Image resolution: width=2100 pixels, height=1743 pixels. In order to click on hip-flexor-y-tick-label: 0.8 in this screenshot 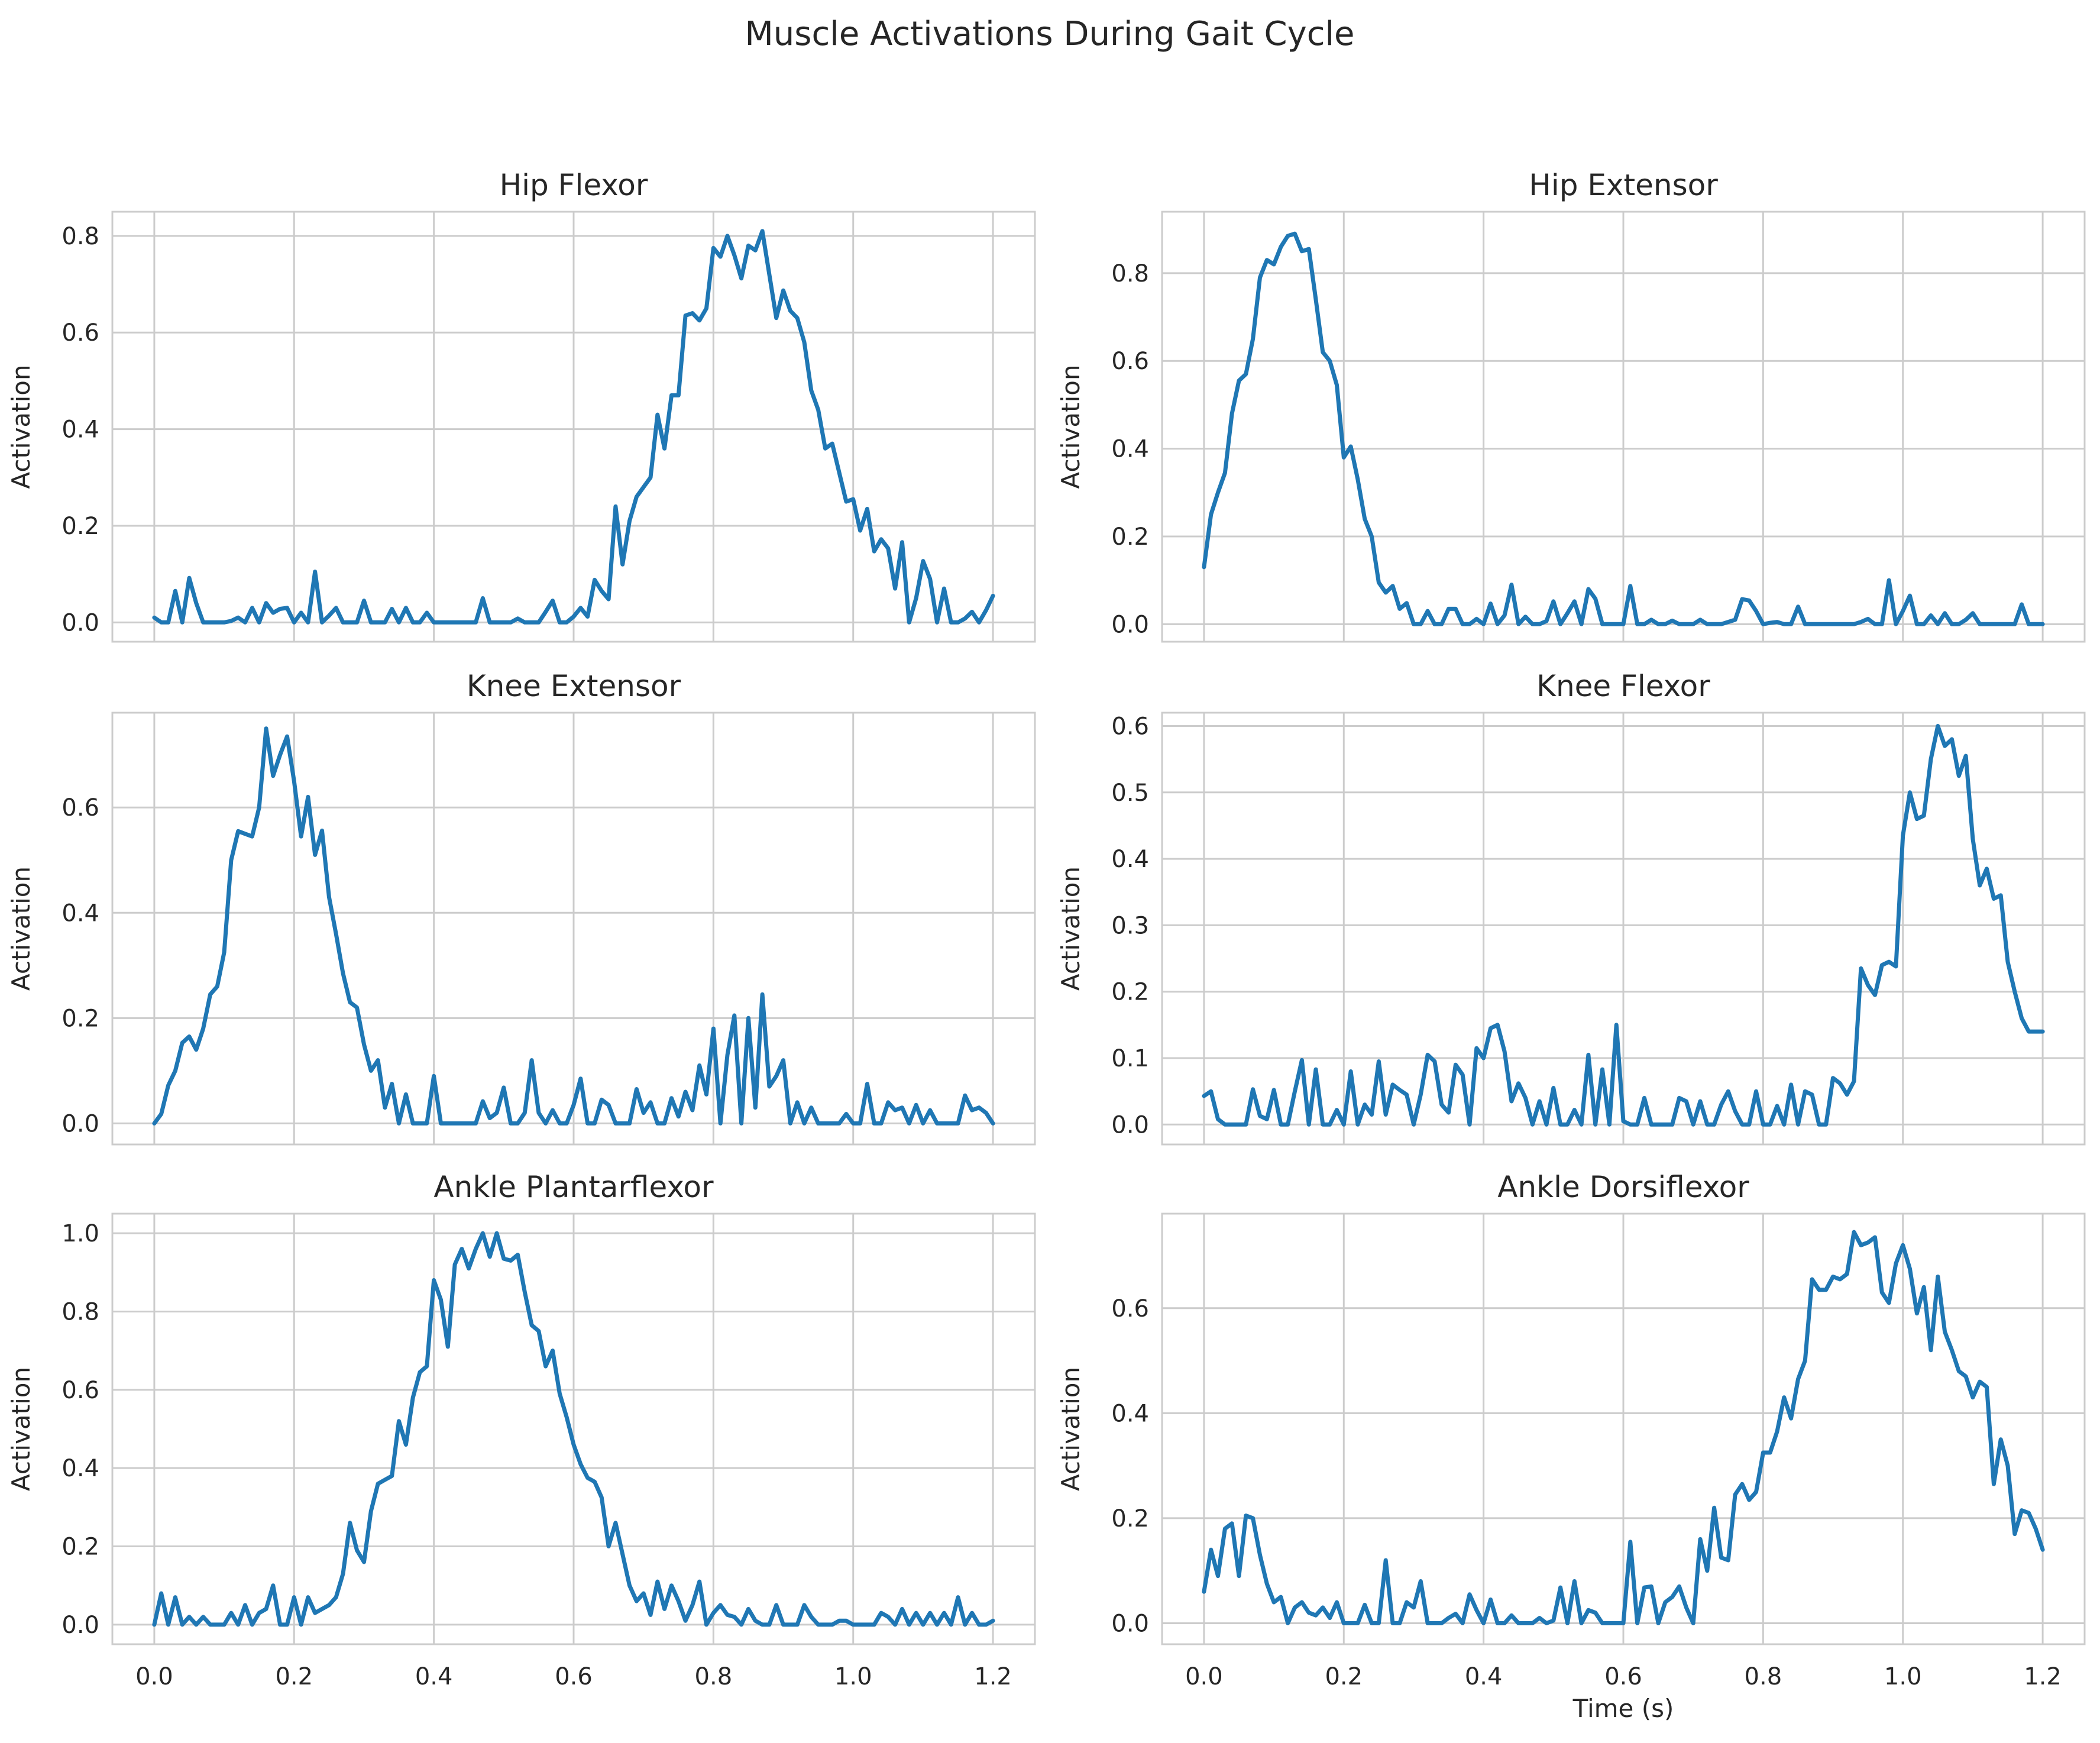, I will do `click(80, 236)`.